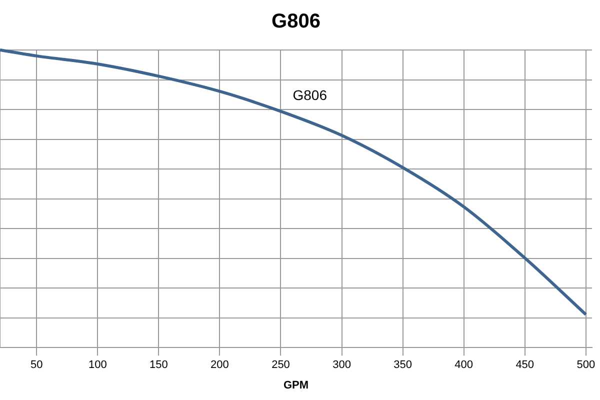  I want to click on x-tick-label: 50, so click(36, 365).